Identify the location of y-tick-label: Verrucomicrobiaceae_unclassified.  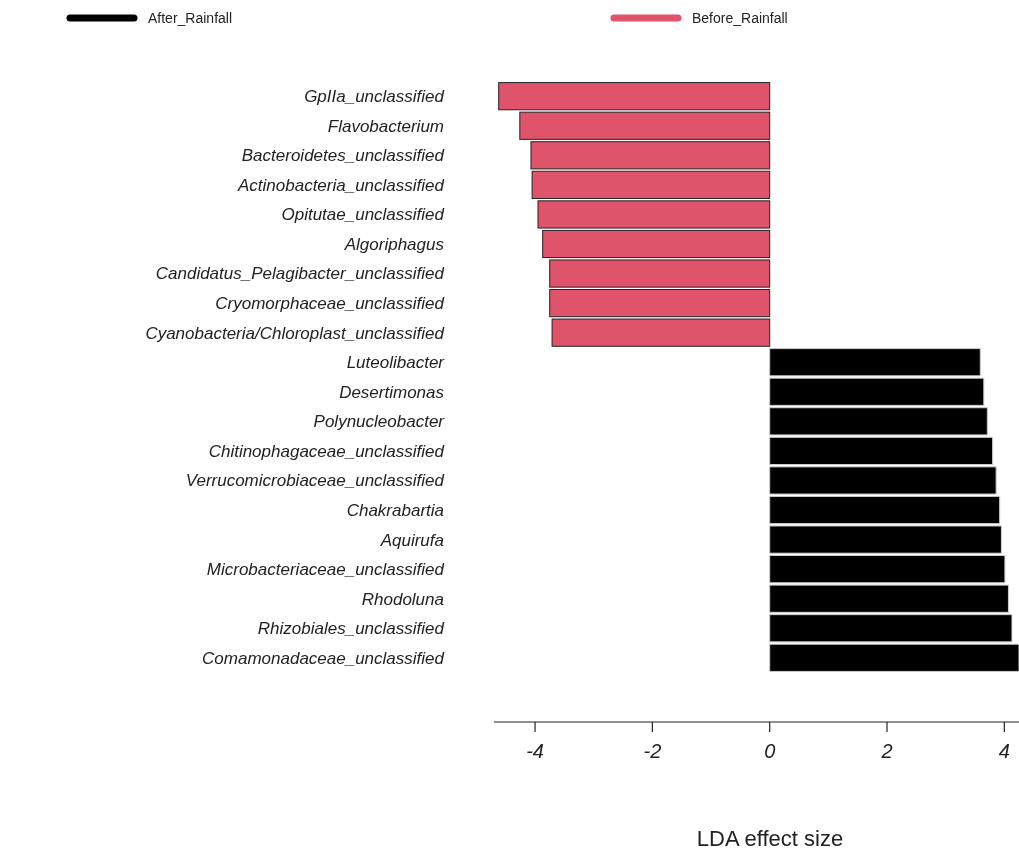
(315, 481).